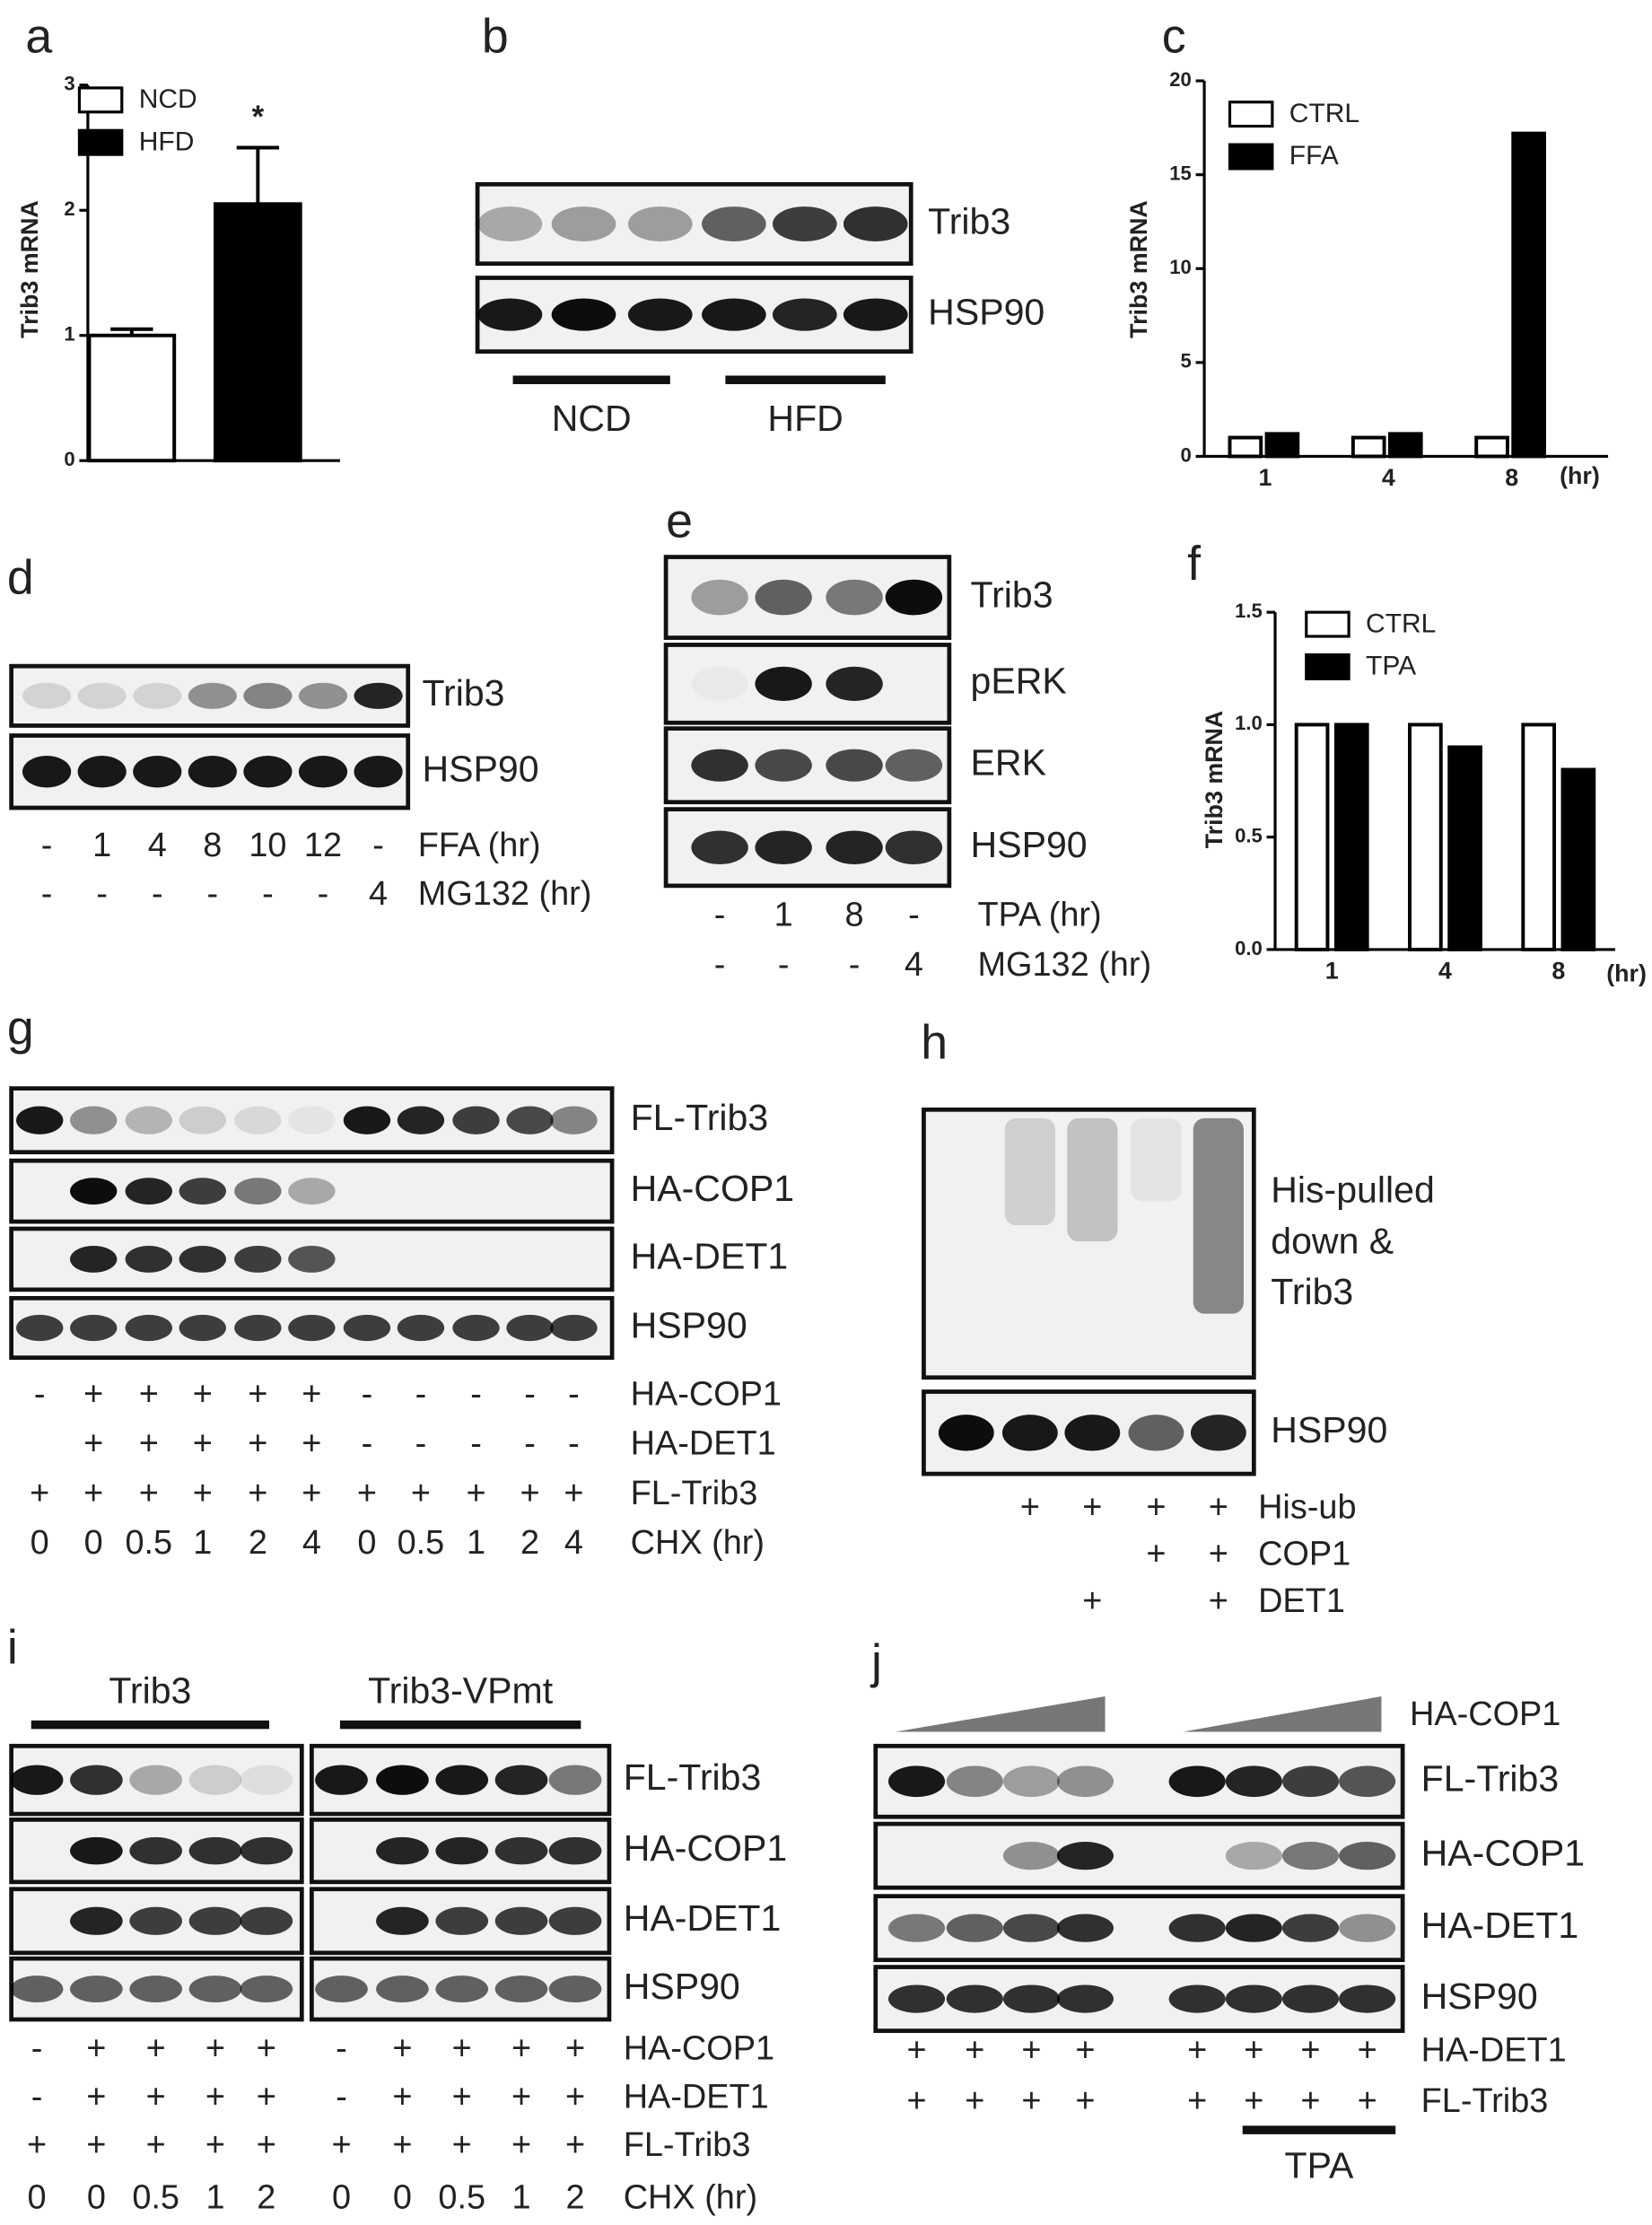 The height and width of the screenshot is (2225, 1652). What do you see at coordinates (131, 331) in the screenshot?
I see `error-bar` at bounding box center [131, 331].